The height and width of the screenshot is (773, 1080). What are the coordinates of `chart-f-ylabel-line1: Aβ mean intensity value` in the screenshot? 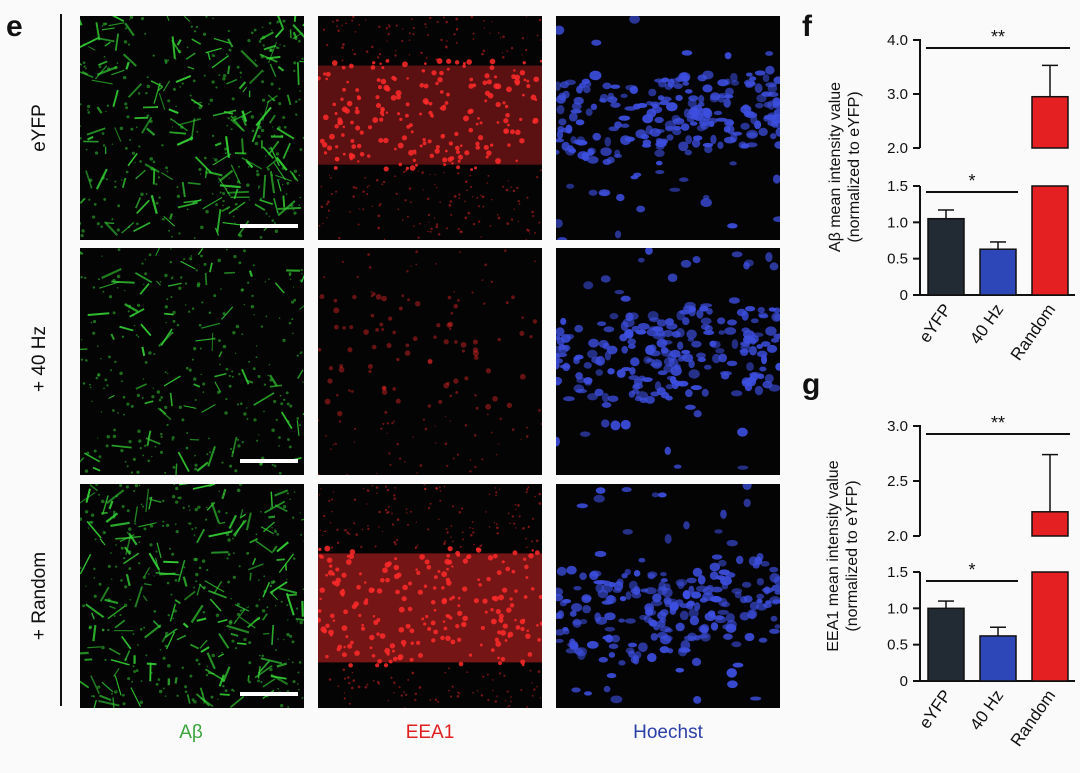 It's located at (835, 167).